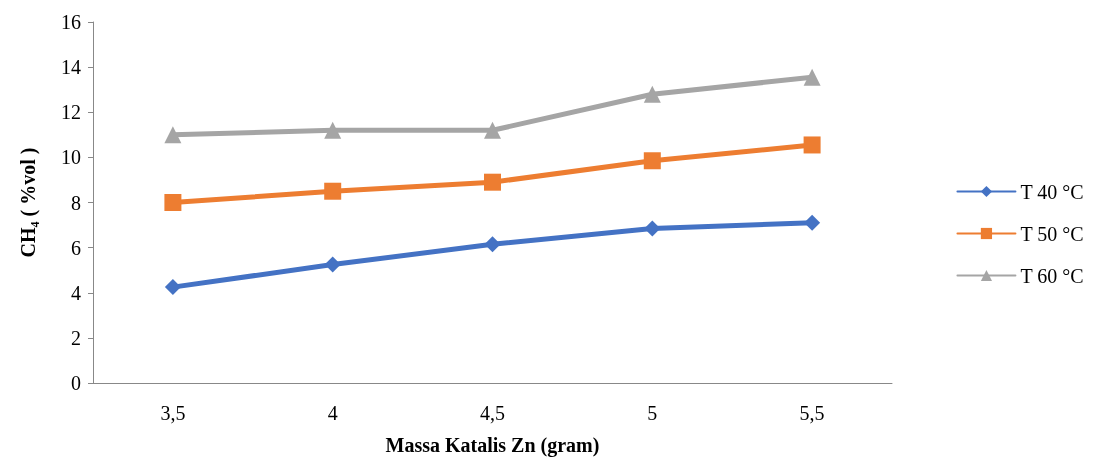 The image size is (1097, 467). What do you see at coordinates (652, 413) in the screenshot?
I see `x-tick-label: 5` at bounding box center [652, 413].